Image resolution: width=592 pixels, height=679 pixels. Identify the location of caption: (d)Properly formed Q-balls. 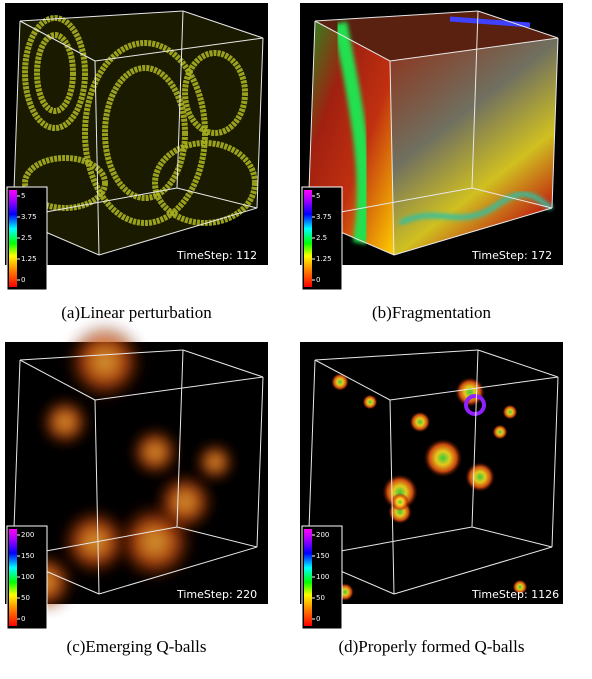
(431, 646).